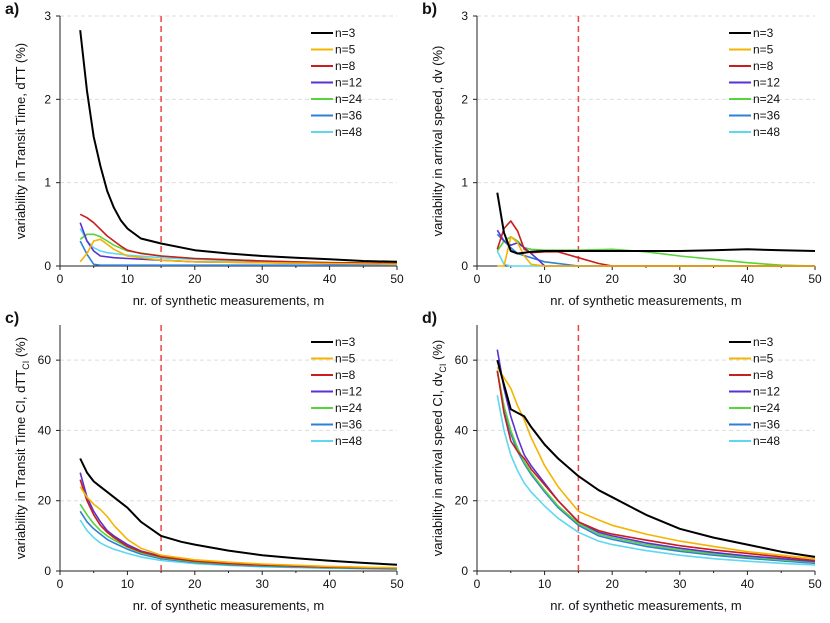 The width and height of the screenshot is (830, 623). Describe the element at coordinates (437, 141) in the screenshot. I see `y-axis-label: variability in arrival speed, dv (%)` at that location.